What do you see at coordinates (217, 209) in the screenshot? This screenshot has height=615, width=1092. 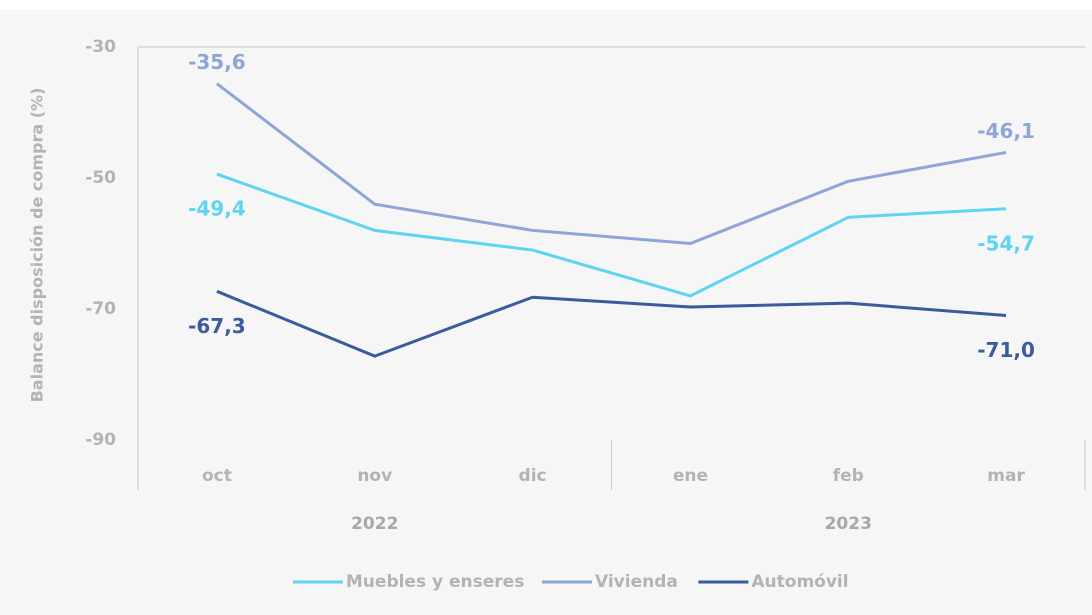 I see `data-label: -49,4` at bounding box center [217, 209].